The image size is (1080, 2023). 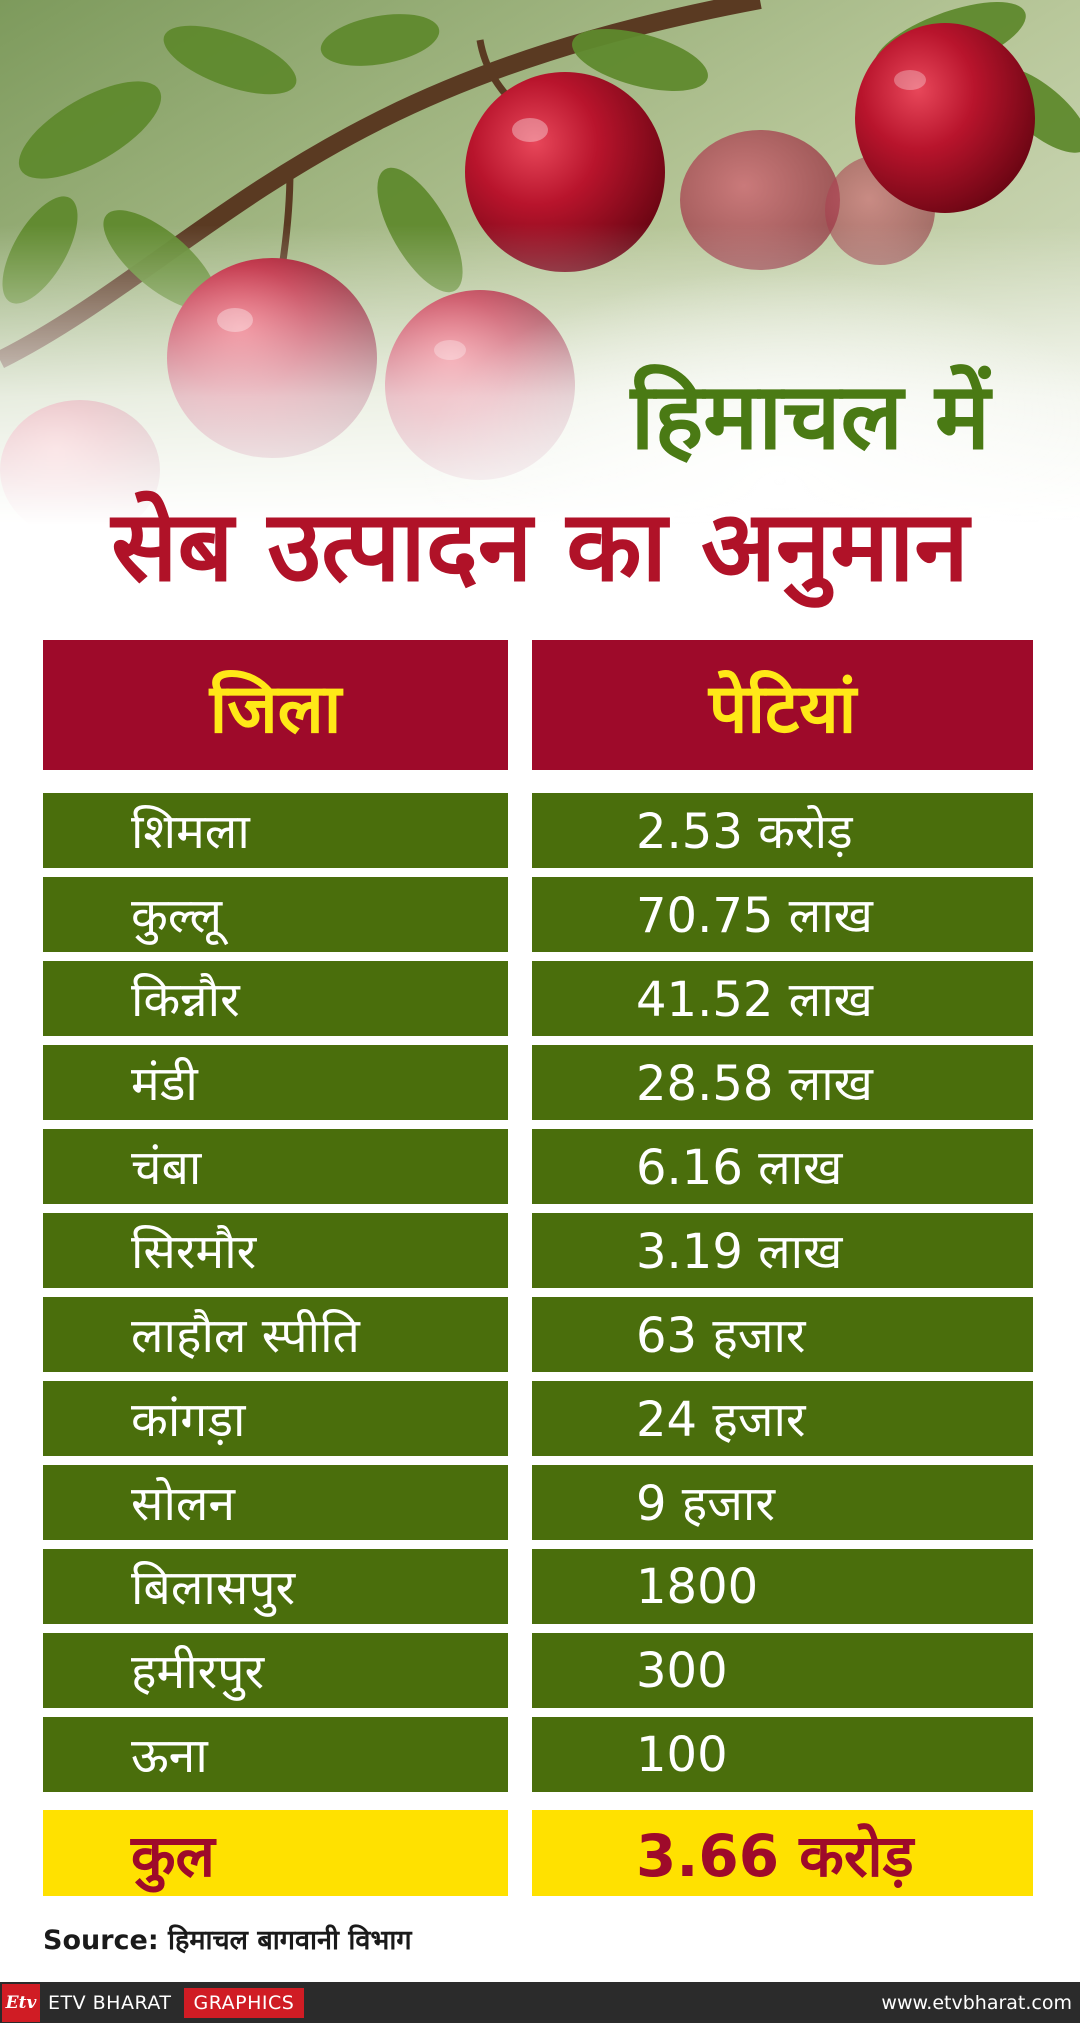 I want to click on district-cell: बिलासपुर, so click(x=275, y=1586).